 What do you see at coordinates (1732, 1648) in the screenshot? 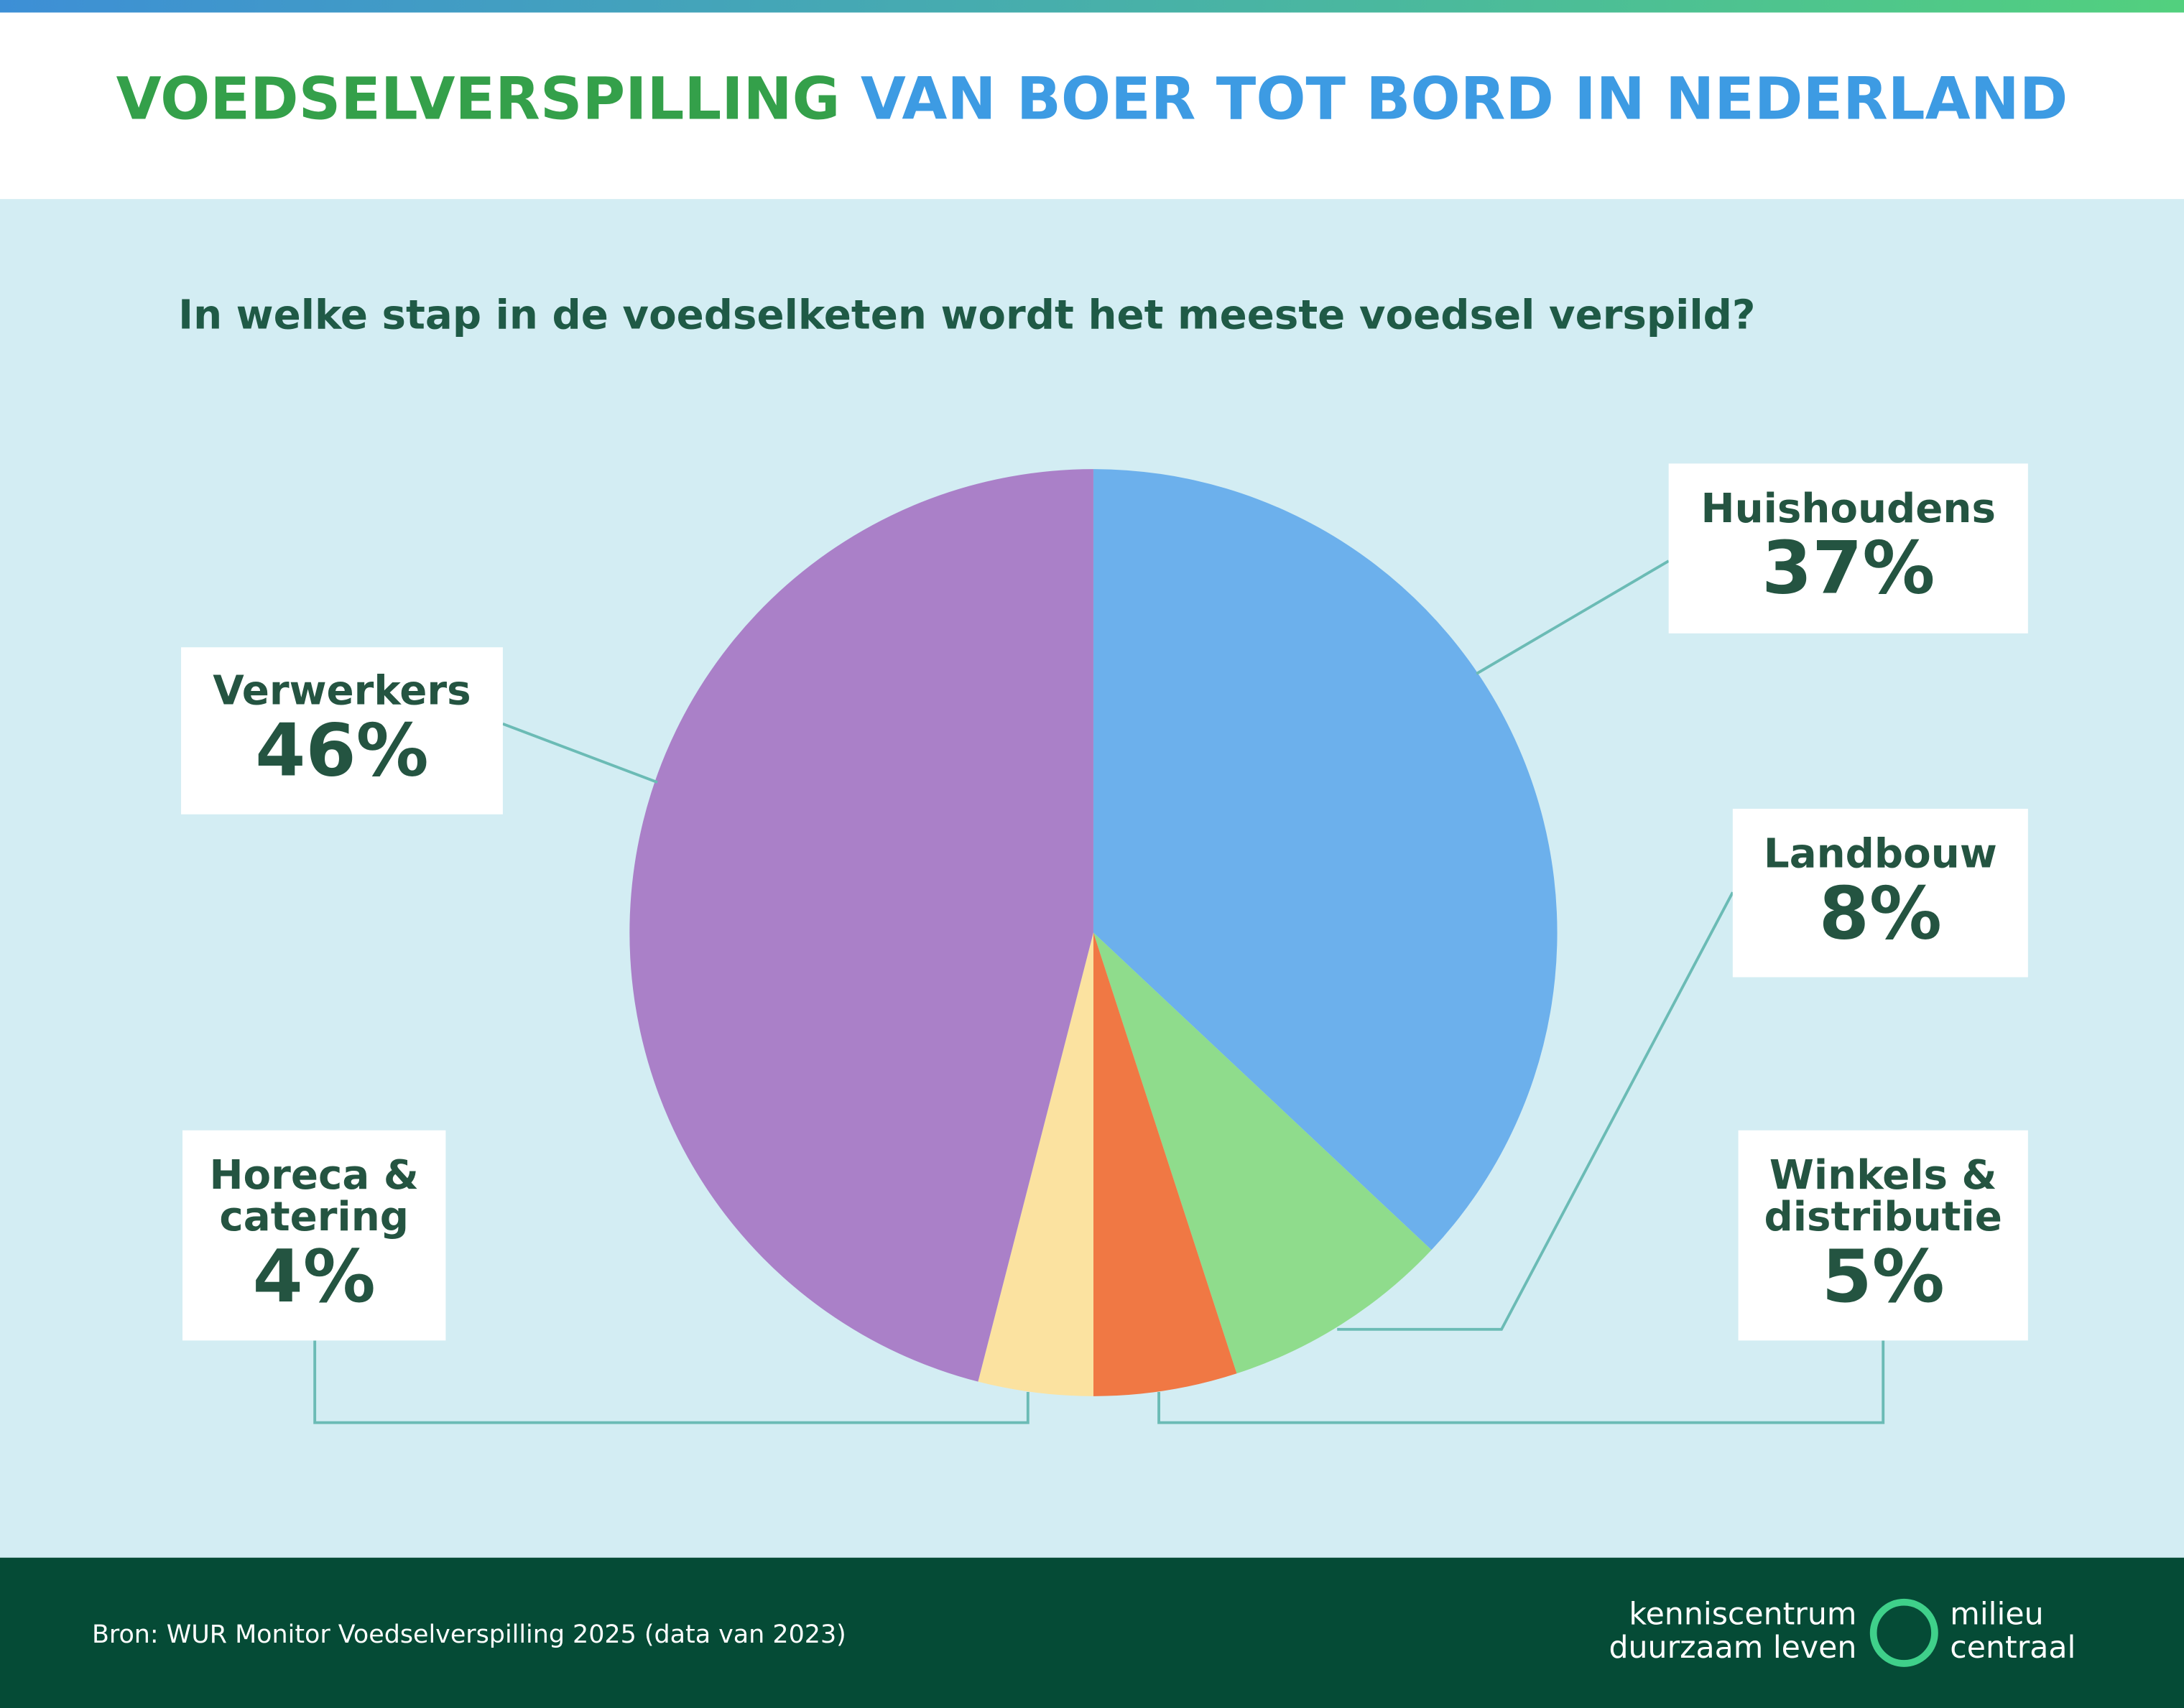
I see `logo-text: duurzaam leven` at bounding box center [1732, 1648].